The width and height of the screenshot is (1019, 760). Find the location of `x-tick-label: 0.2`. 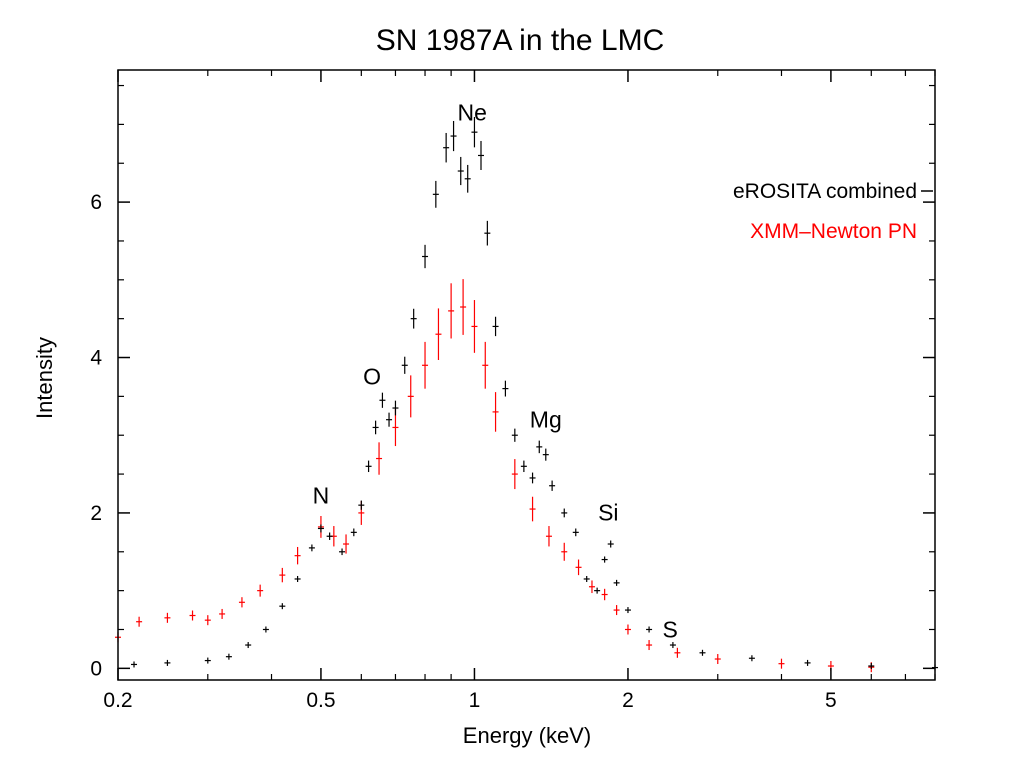

x-tick-label: 0.2 is located at coordinates (117, 700).